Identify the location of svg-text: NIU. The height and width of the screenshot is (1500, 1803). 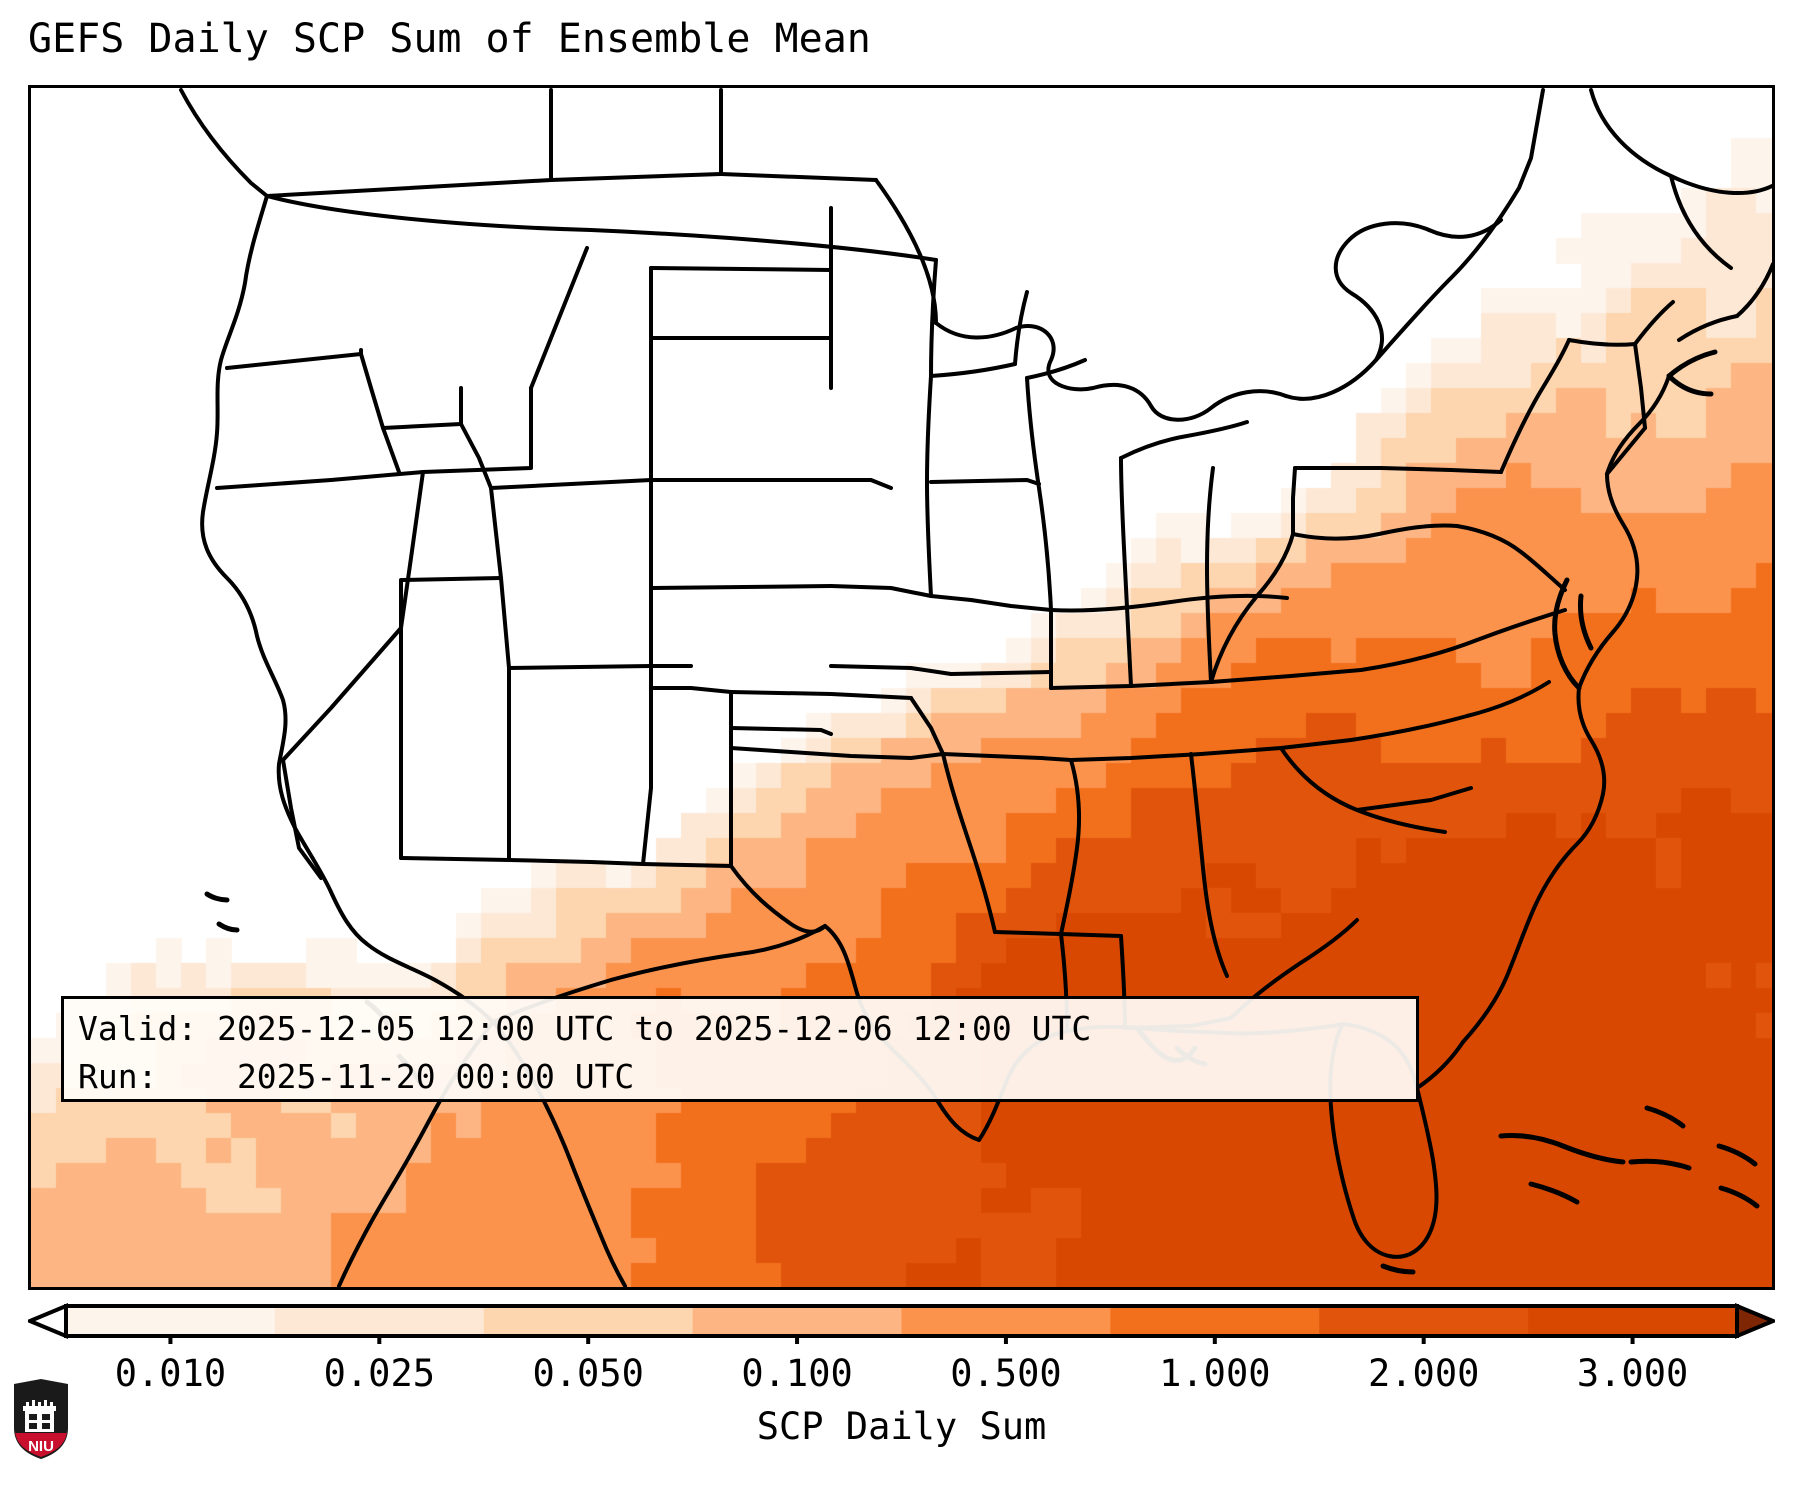
(41, 1446).